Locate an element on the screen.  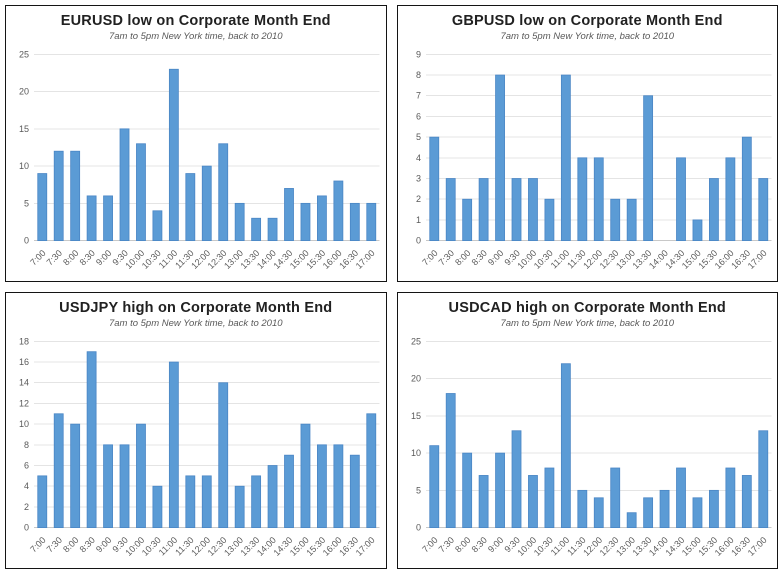
y-tick-label: 3 is located at coordinates (418, 179).